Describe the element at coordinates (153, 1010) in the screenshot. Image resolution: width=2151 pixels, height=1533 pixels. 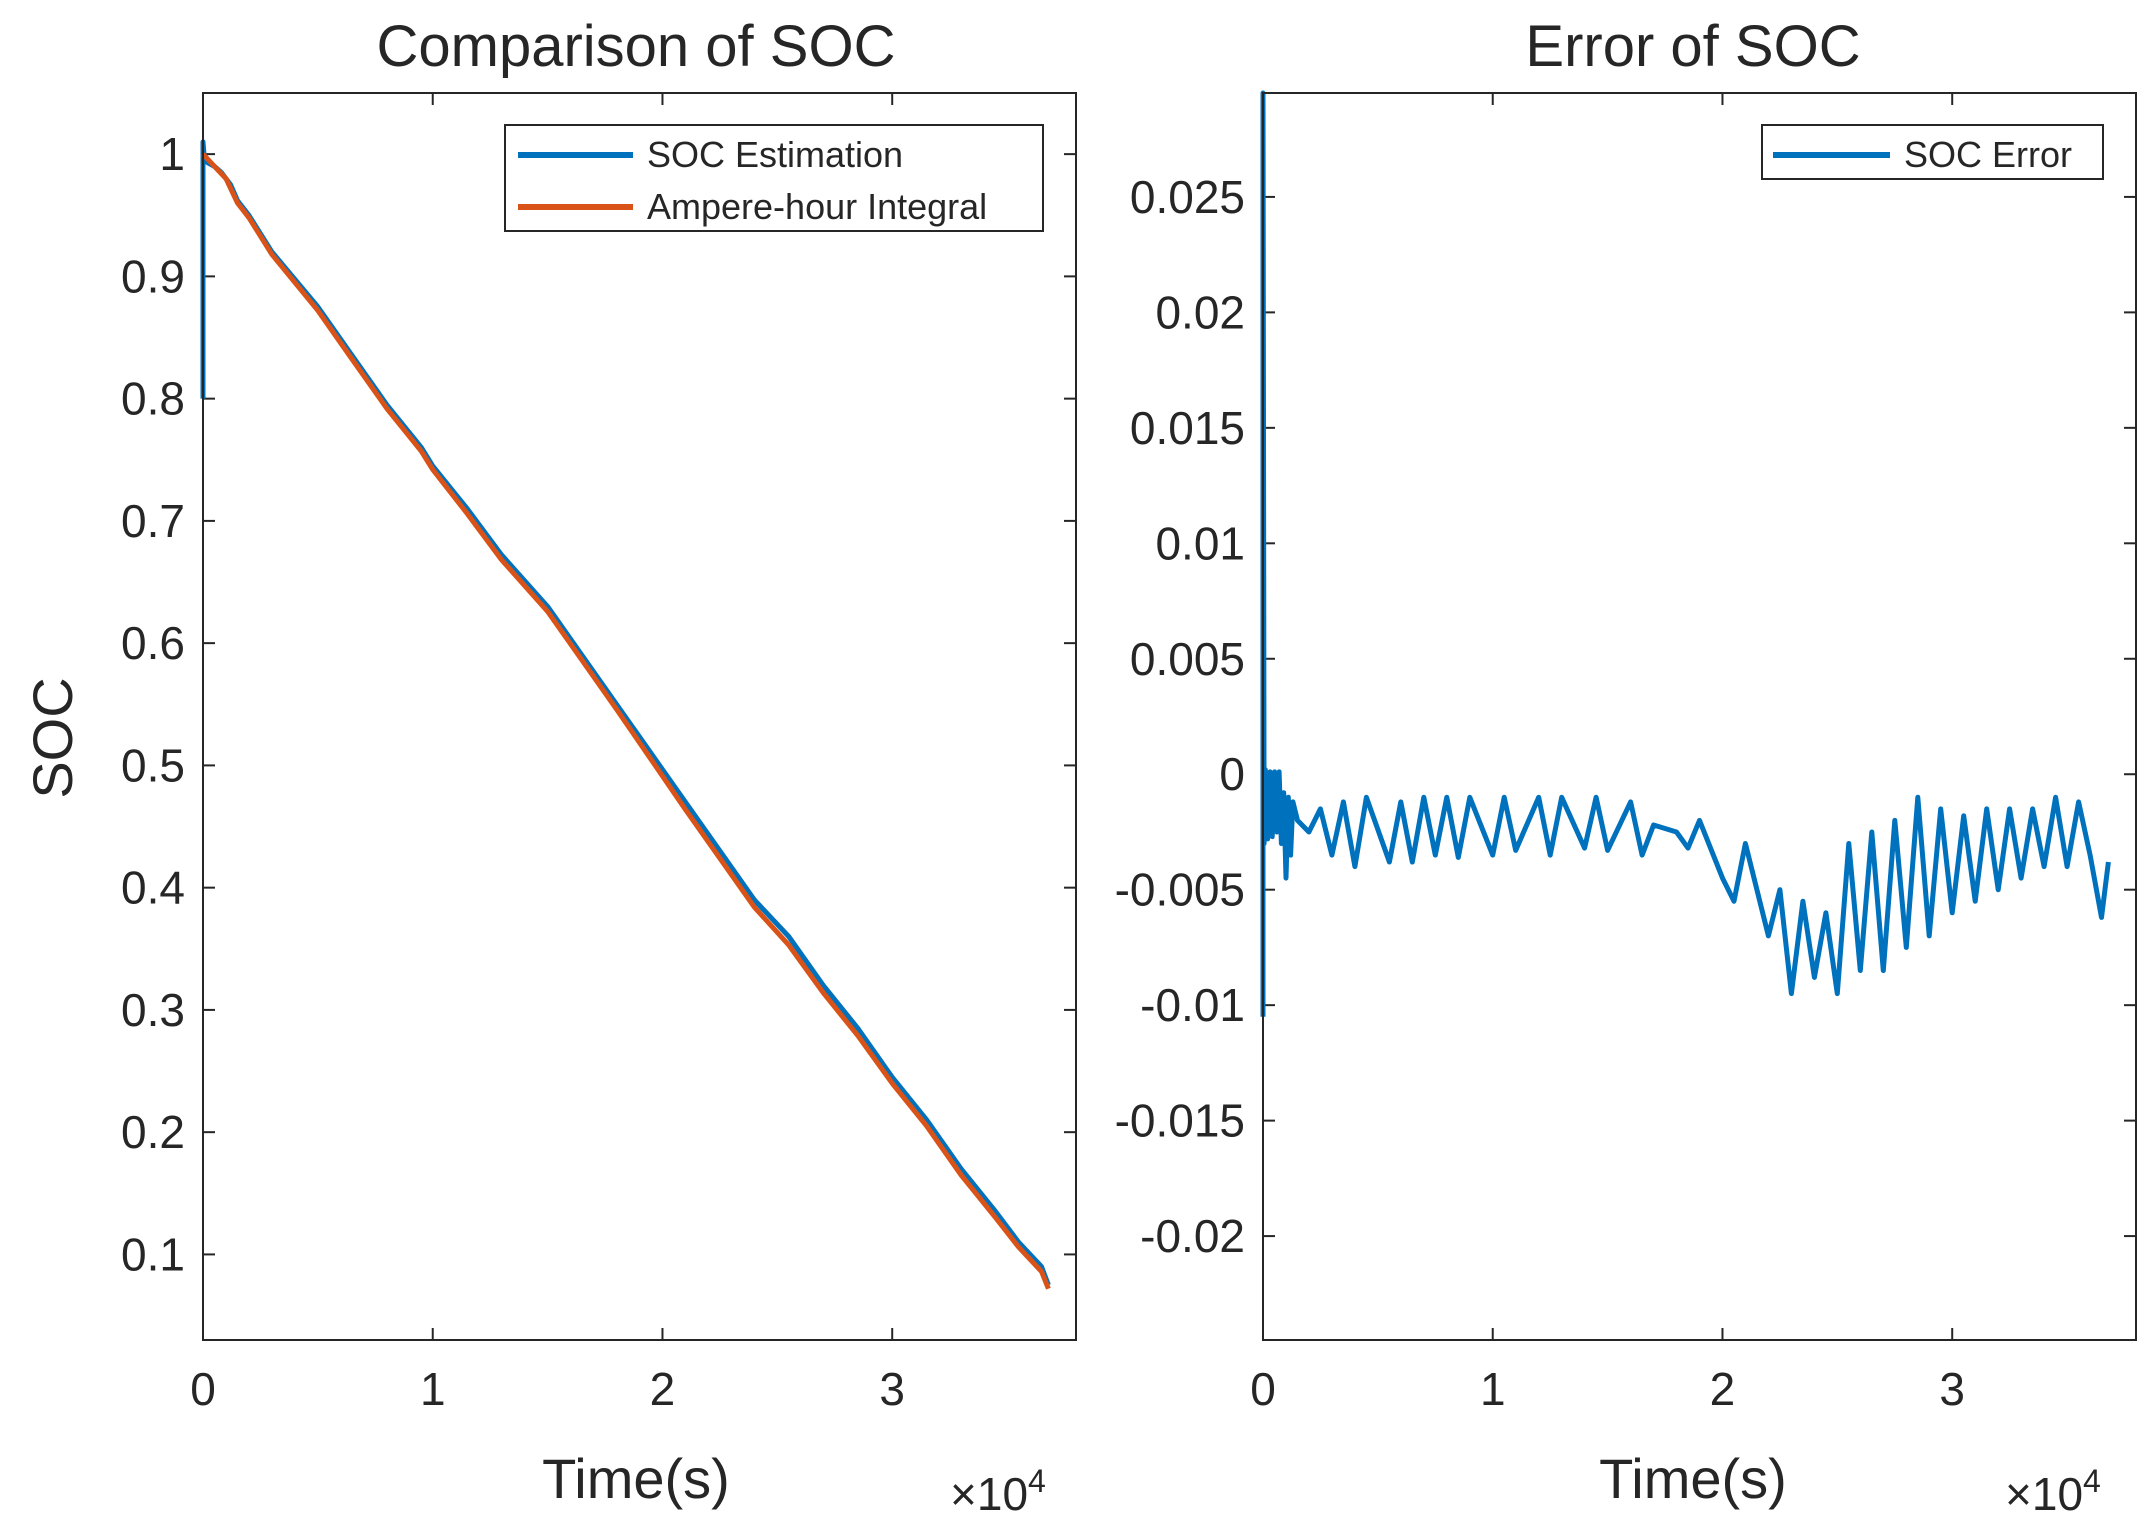
I see `y-tick-label: 0.3` at that location.